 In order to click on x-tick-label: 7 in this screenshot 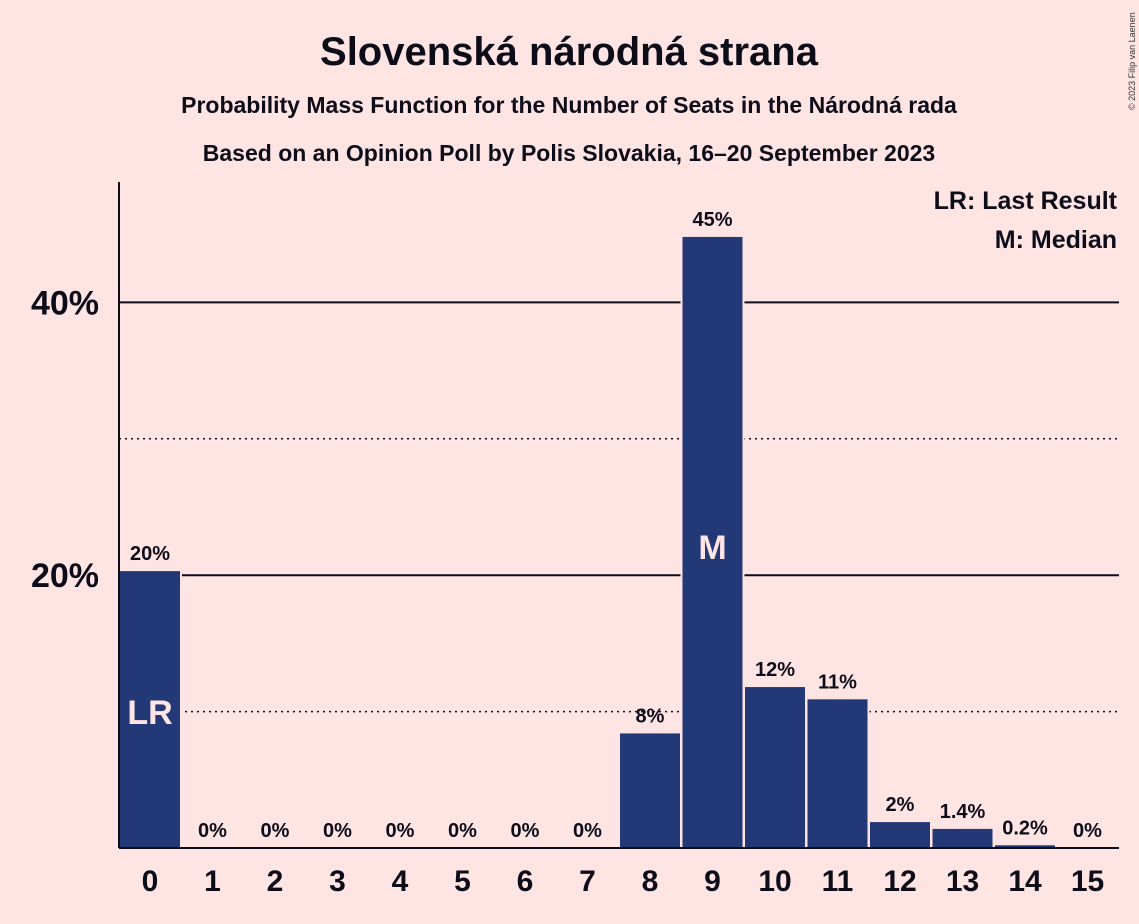, I will do `click(587, 881)`.